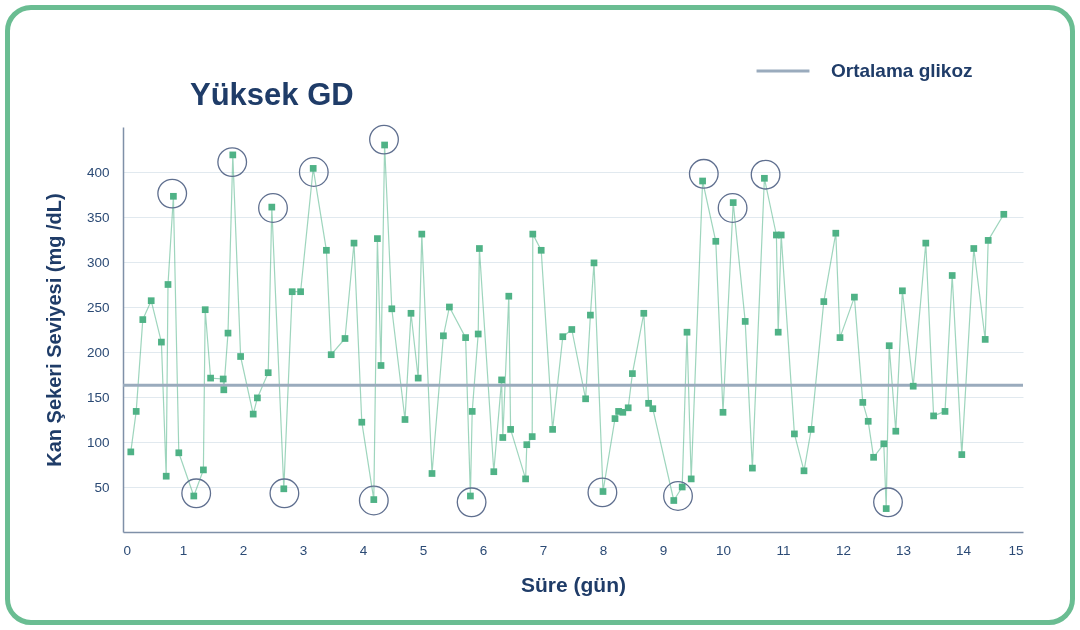 The height and width of the screenshot is (630, 1080). Describe the element at coordinates (723, 550) in the screenshot. I see `x-tick-label: 10` at that location.